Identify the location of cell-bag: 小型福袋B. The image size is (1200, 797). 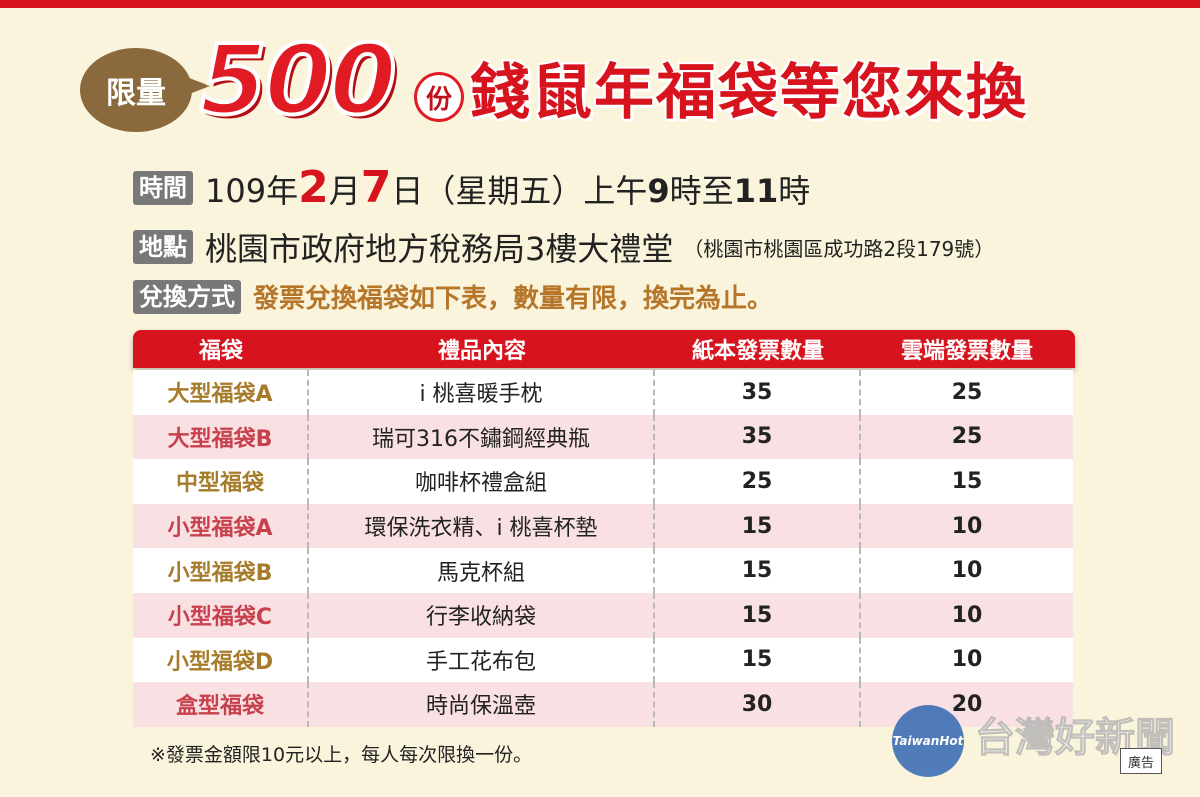
(221, 570).